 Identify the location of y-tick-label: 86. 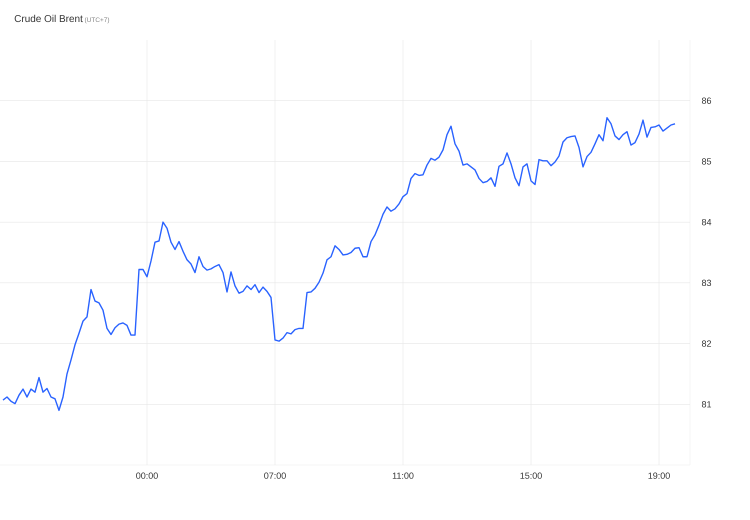
(707, 101).